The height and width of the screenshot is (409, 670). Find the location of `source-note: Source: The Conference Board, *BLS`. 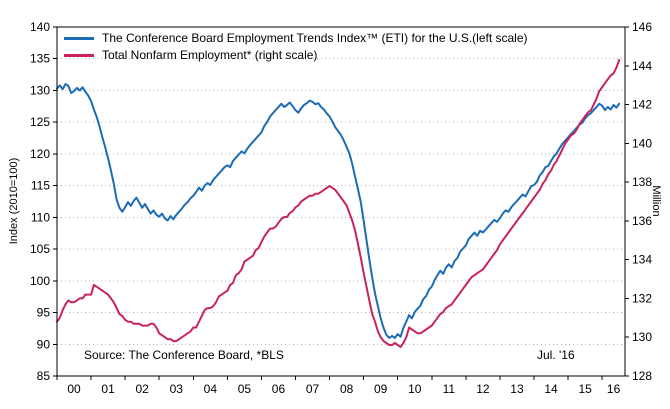

source-note: Source: The Conference Board, *BLS is located at coordinates (184, 355).